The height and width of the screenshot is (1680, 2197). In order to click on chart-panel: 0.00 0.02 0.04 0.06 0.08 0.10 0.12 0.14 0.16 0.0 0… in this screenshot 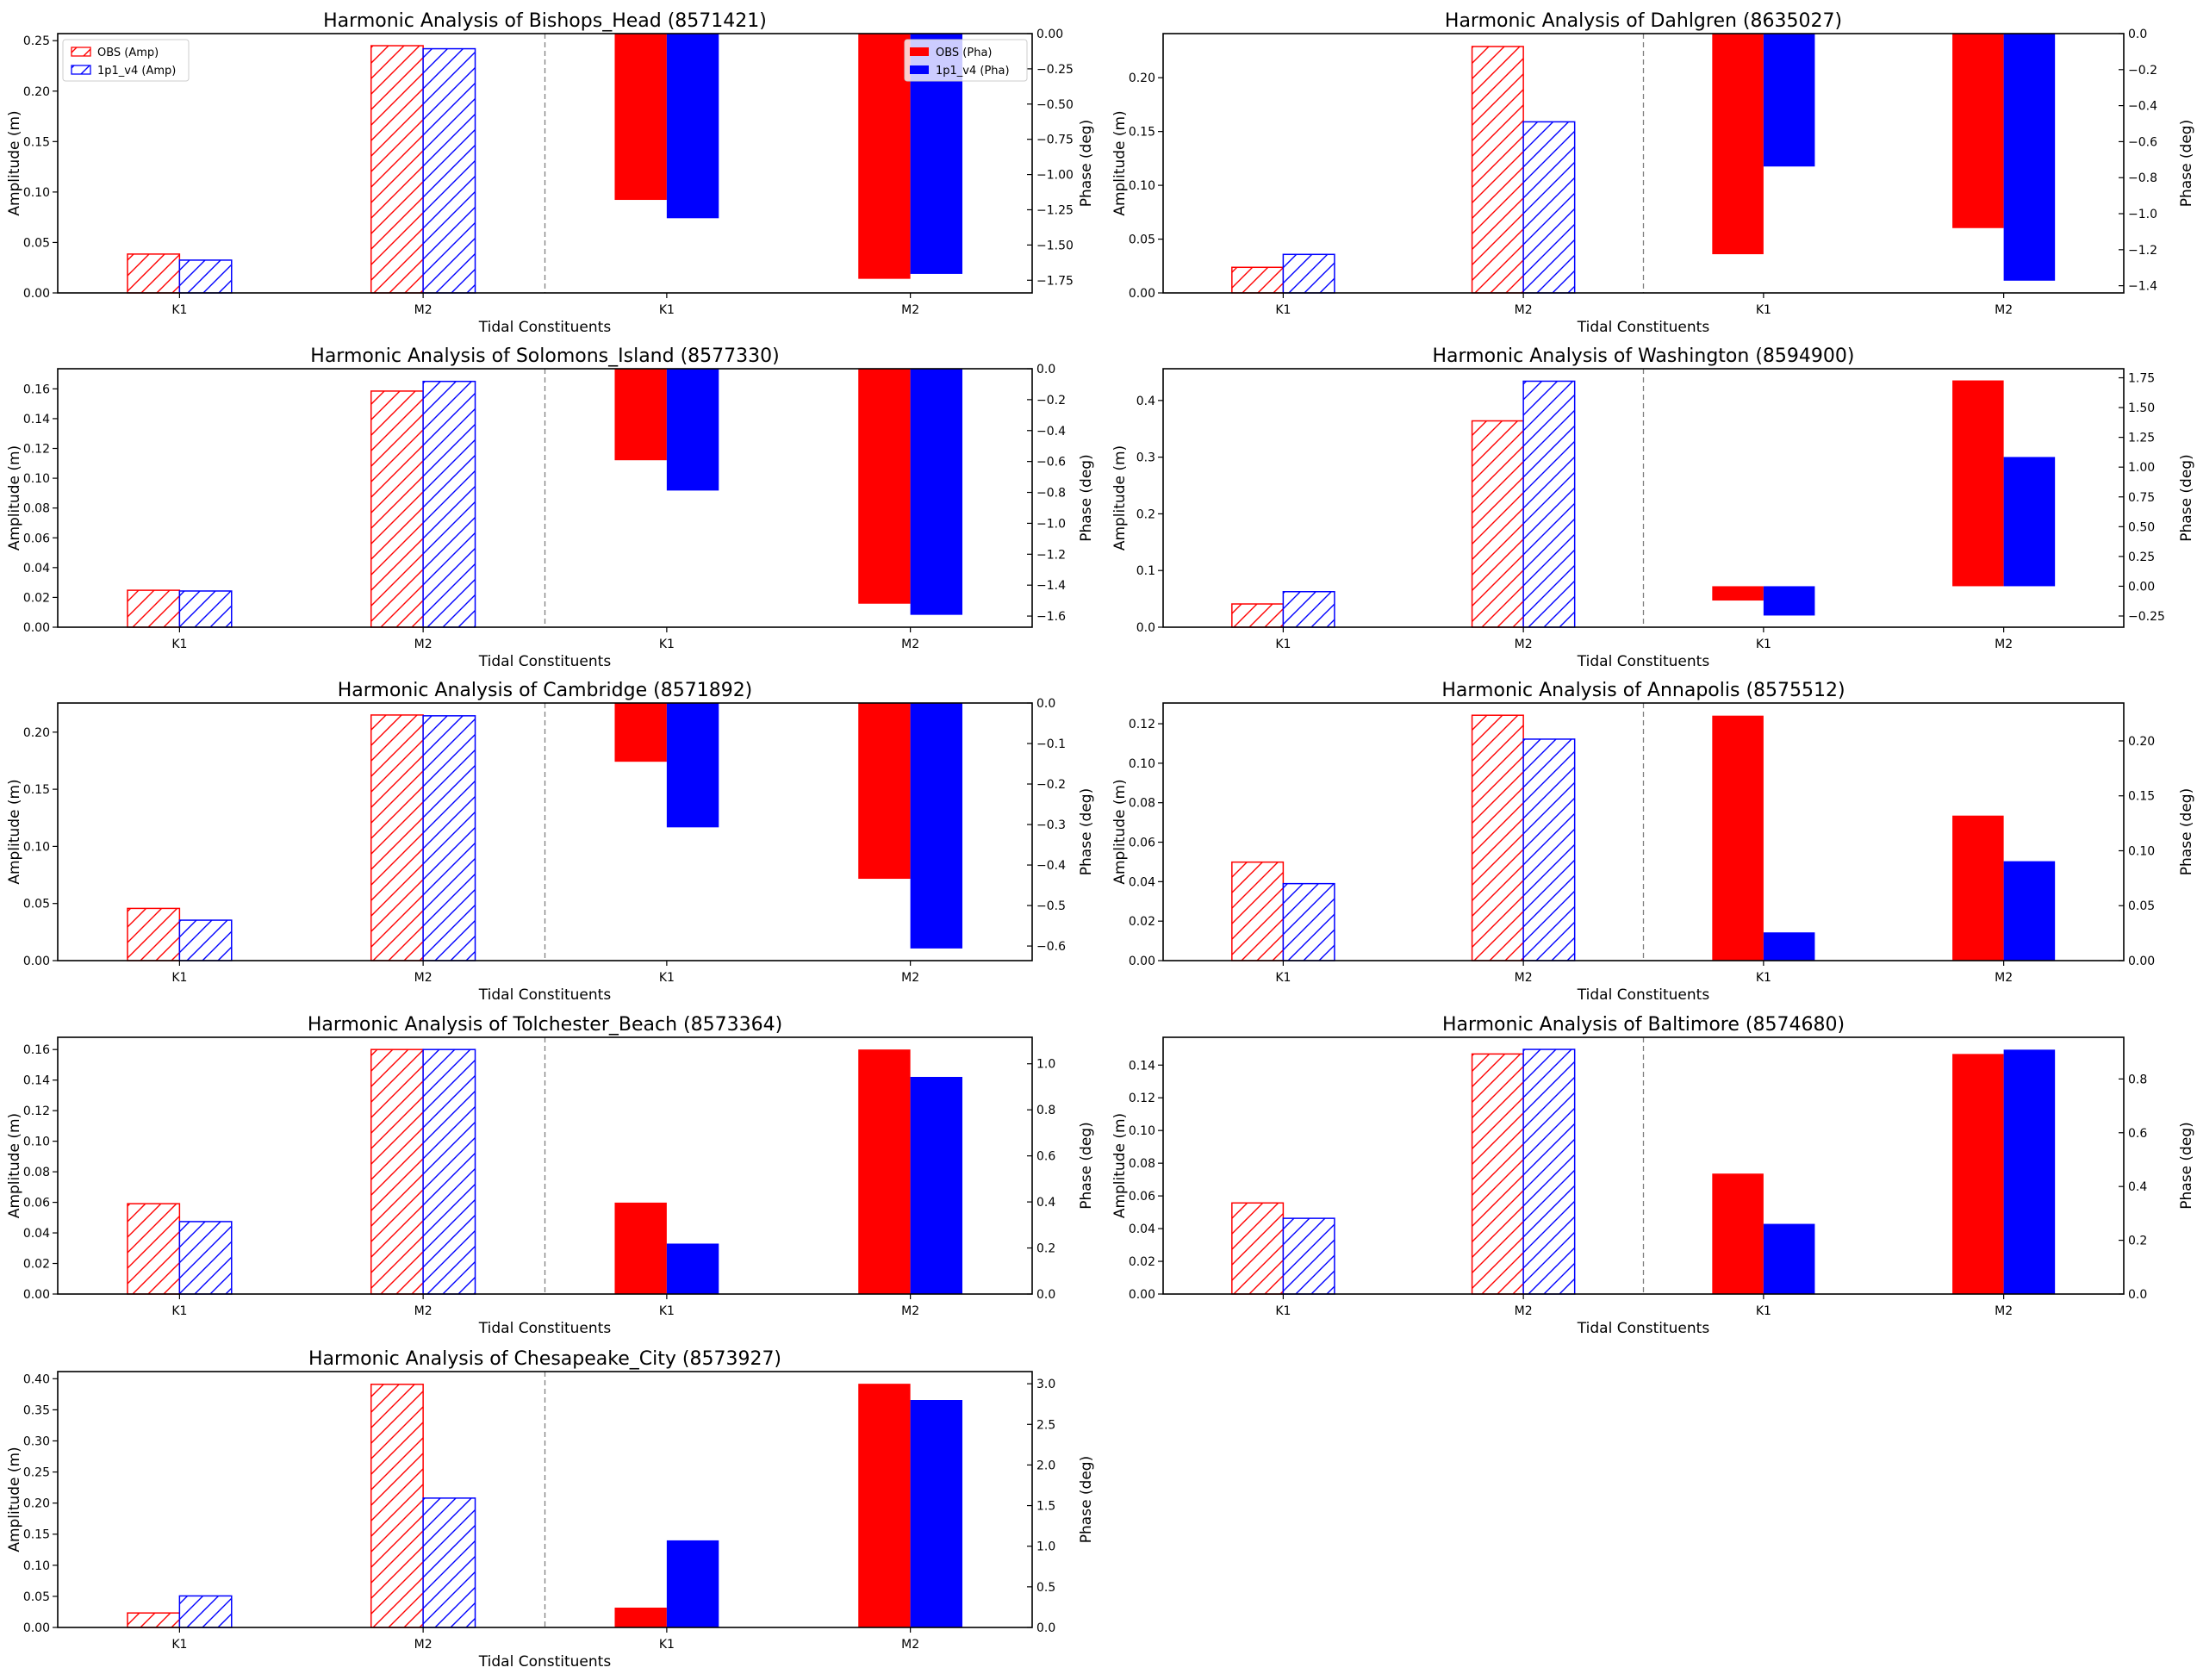, I will do `click(550, 1175)`.